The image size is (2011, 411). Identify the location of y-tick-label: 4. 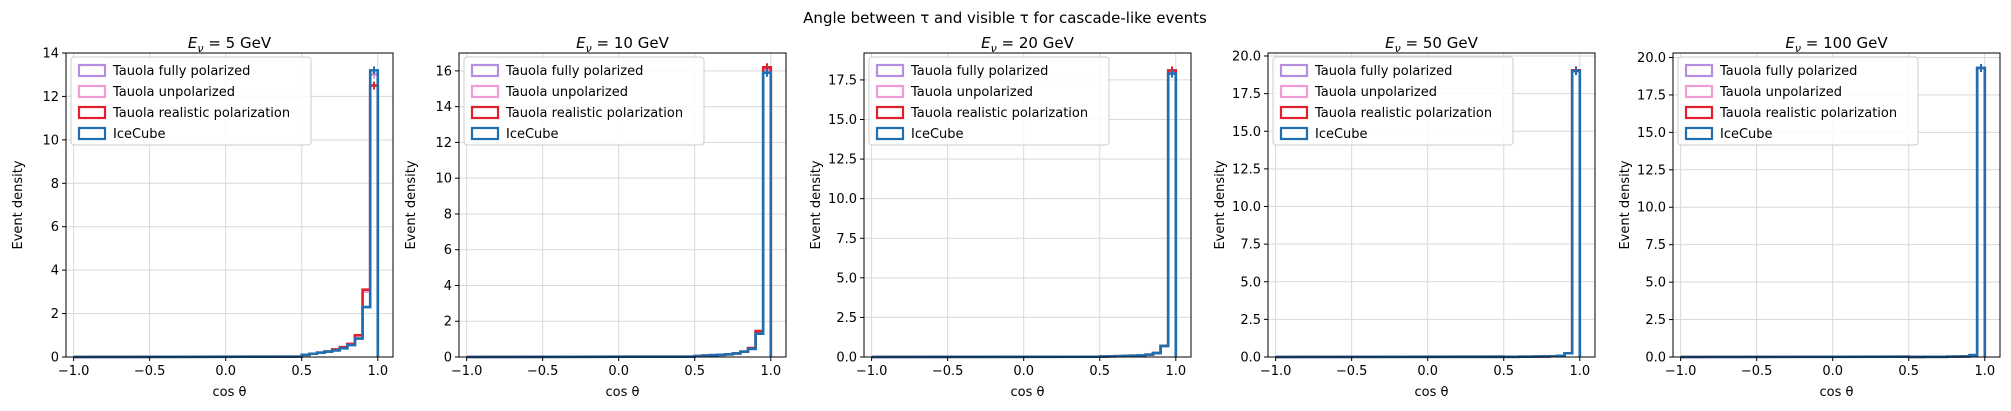
(448, 286).